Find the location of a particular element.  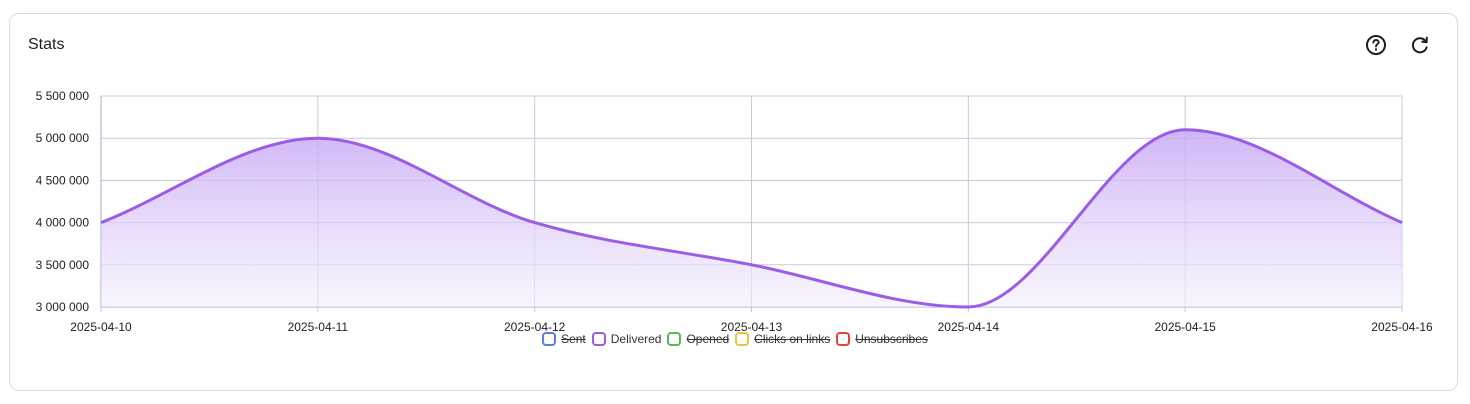

x-tick-label: 2025-04-10 is located at coordinates (101, 327).